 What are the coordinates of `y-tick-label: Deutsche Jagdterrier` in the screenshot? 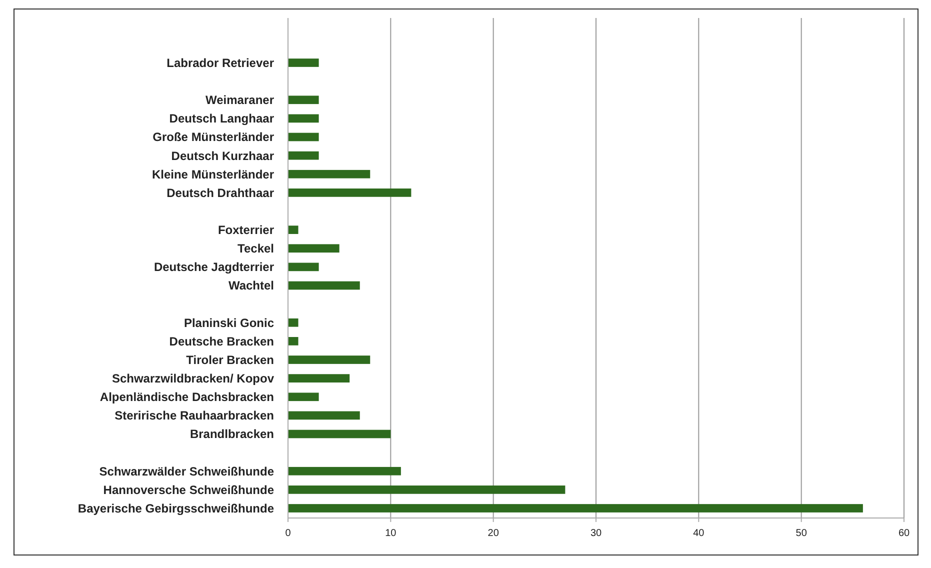 It's located at (214, 267).